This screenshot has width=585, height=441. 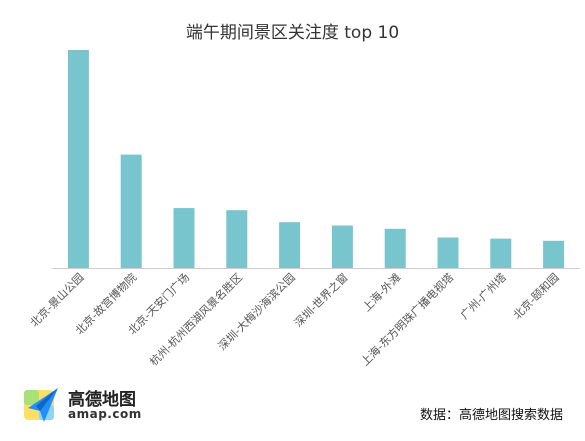 I want to click on brand-name: 高德地图, so click(x=102, y=400).